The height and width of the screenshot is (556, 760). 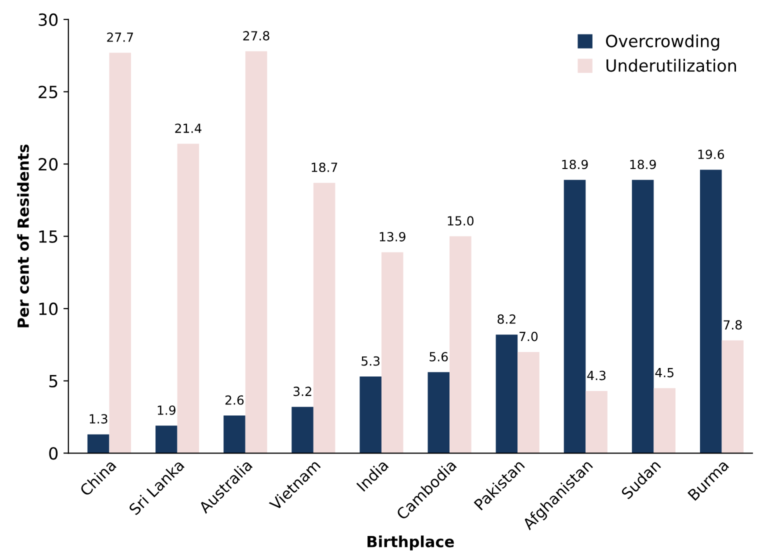 What do you see at coordinates (48, 236) in the screenshot?
I see `y-tick-label: 15` at bounding box center [48, 236].